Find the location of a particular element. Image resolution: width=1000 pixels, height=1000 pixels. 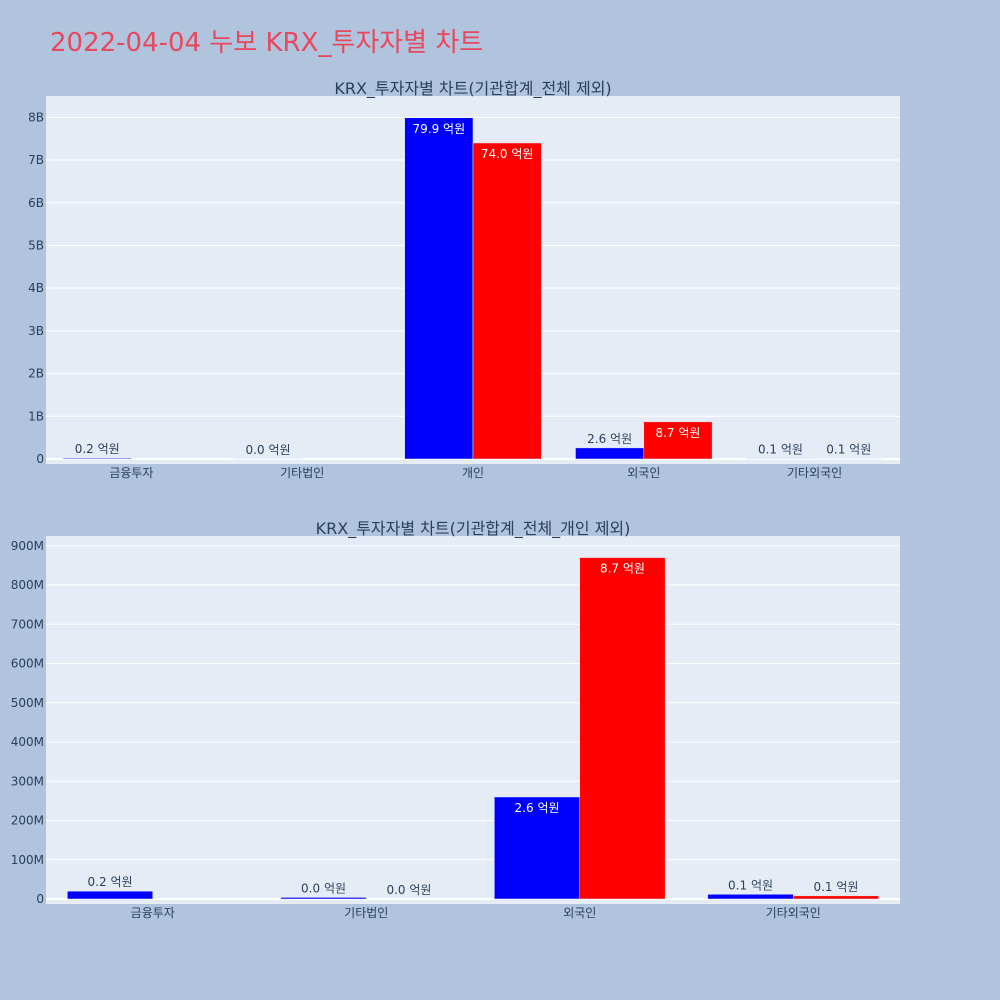

y-tick-label: 300M is located at coordinates (27, 781).